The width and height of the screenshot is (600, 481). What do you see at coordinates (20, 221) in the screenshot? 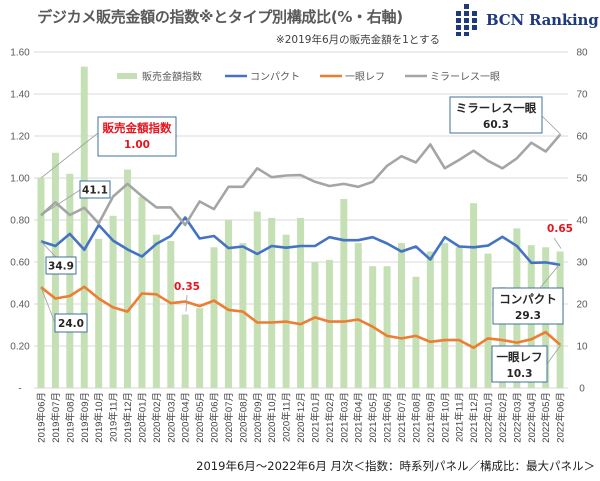
I see `left-axis-tick: 0.80` at bounding box center [20, 221].